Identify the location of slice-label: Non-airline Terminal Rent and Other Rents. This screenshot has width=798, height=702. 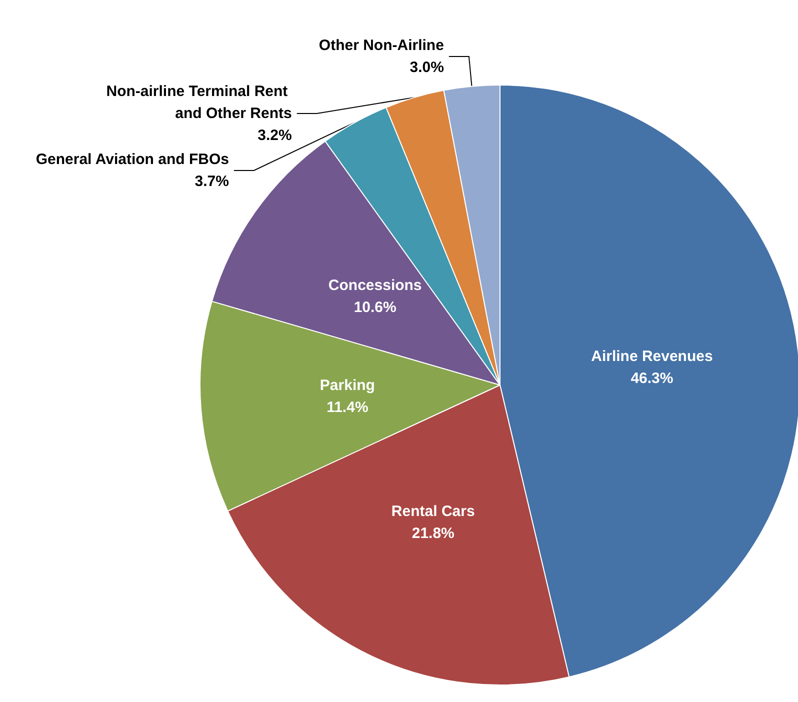
(199, 102).